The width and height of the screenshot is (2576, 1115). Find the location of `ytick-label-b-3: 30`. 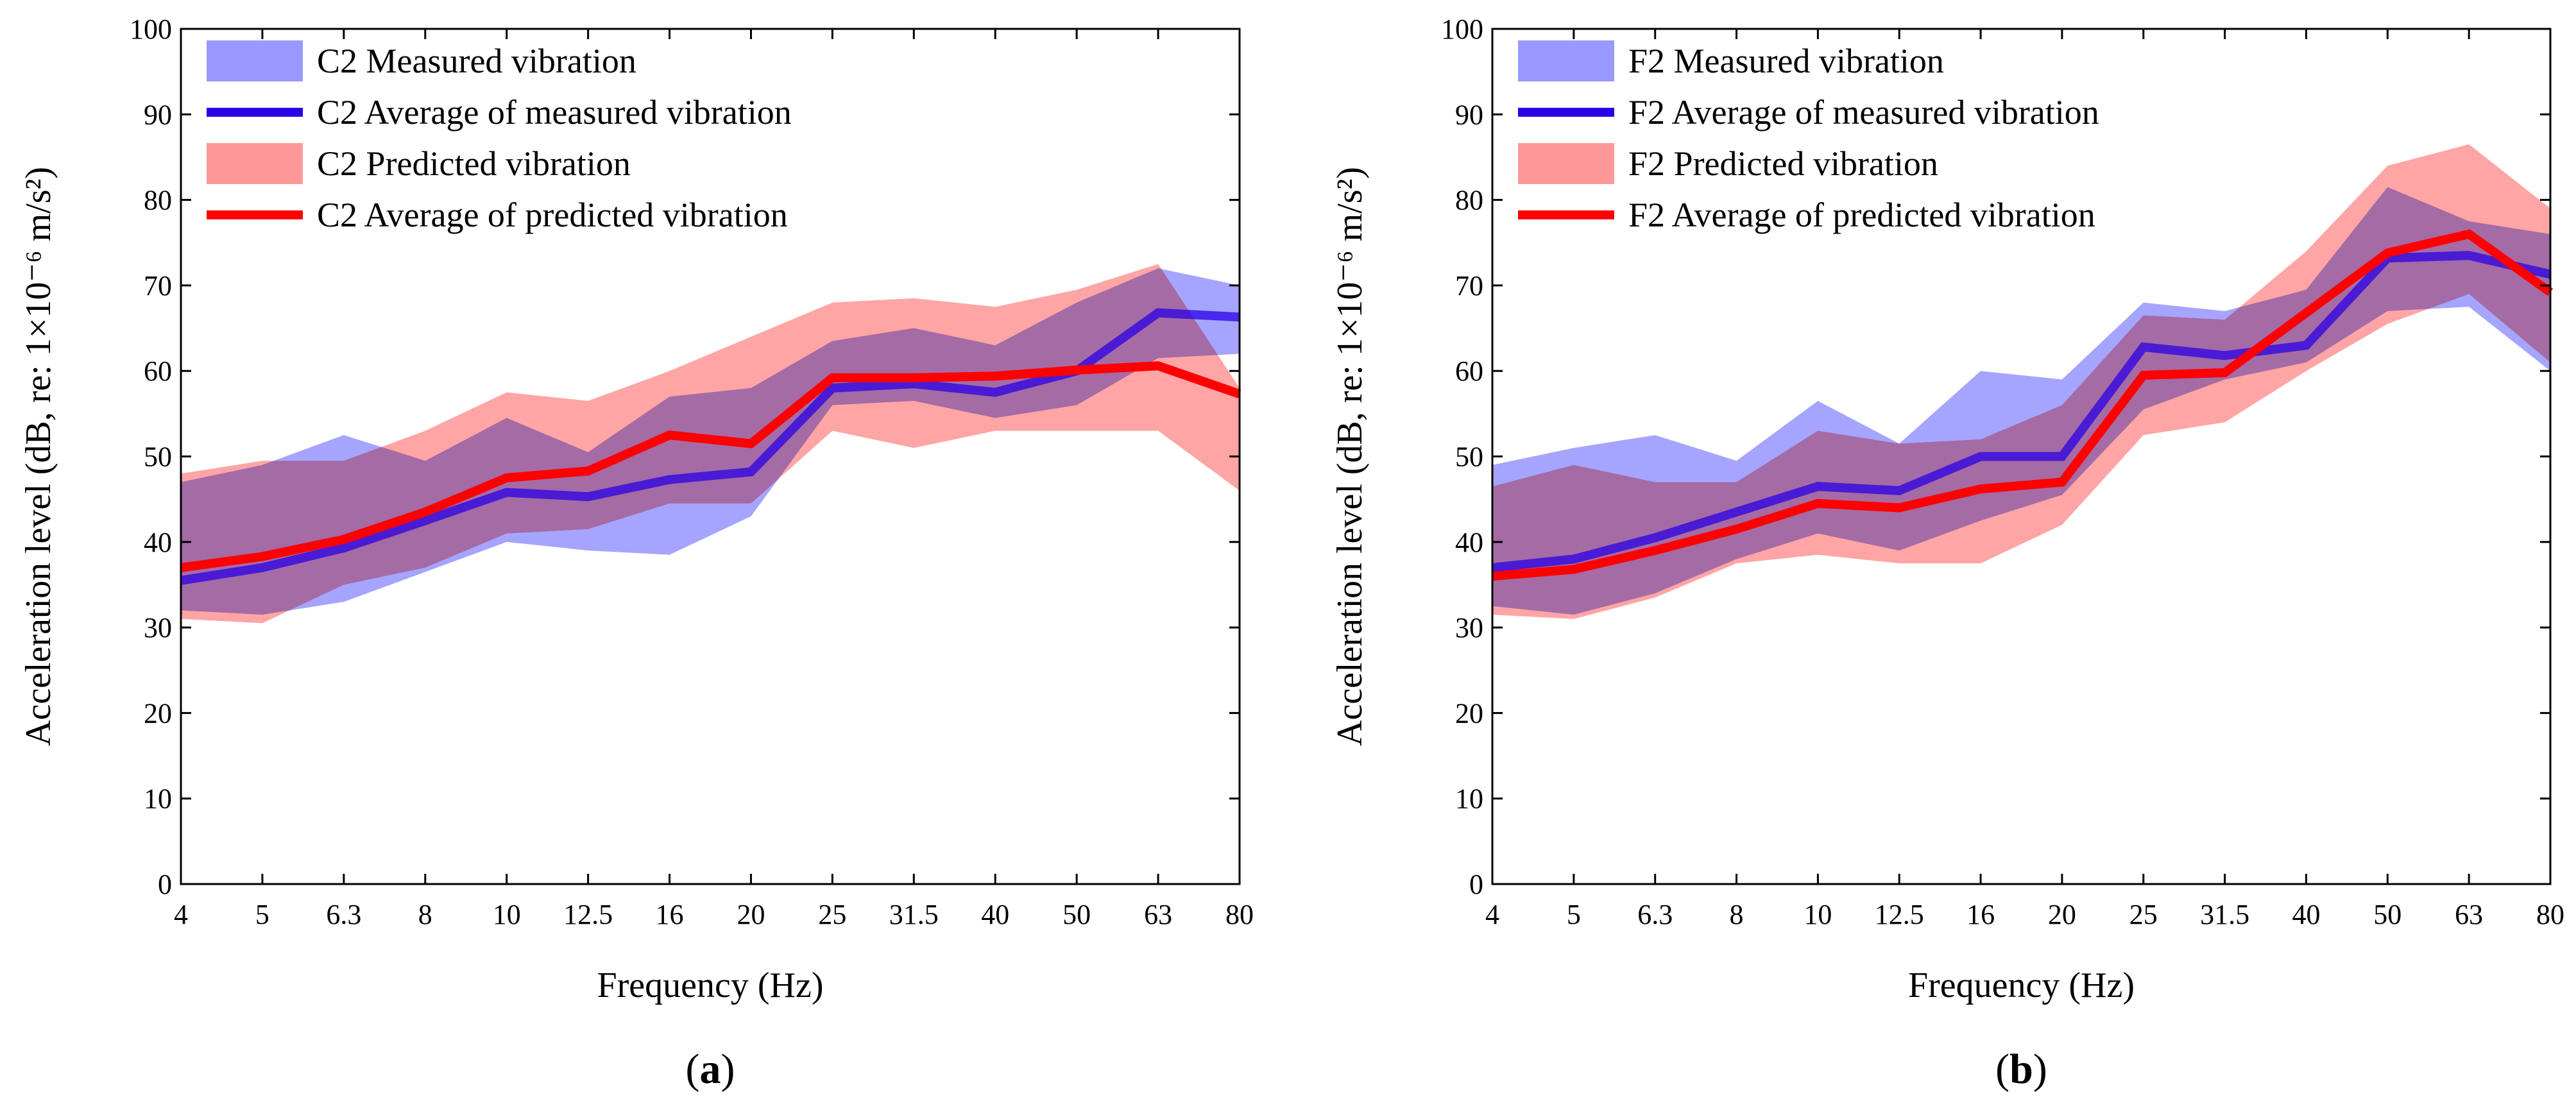

ytick-label-b-3: 30 is located at coordinates (1469, 627).